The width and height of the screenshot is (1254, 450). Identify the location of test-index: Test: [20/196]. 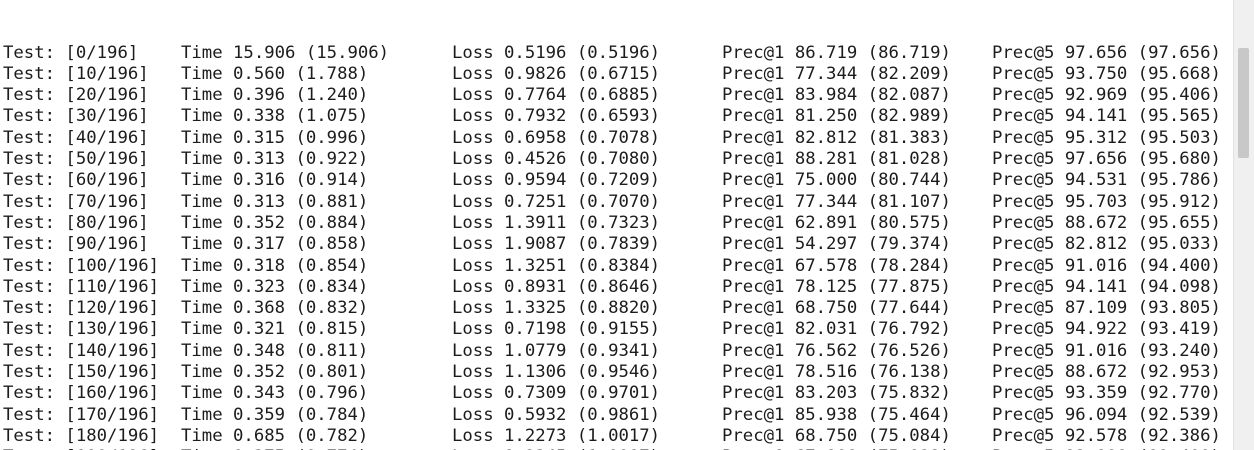
(76, 95).